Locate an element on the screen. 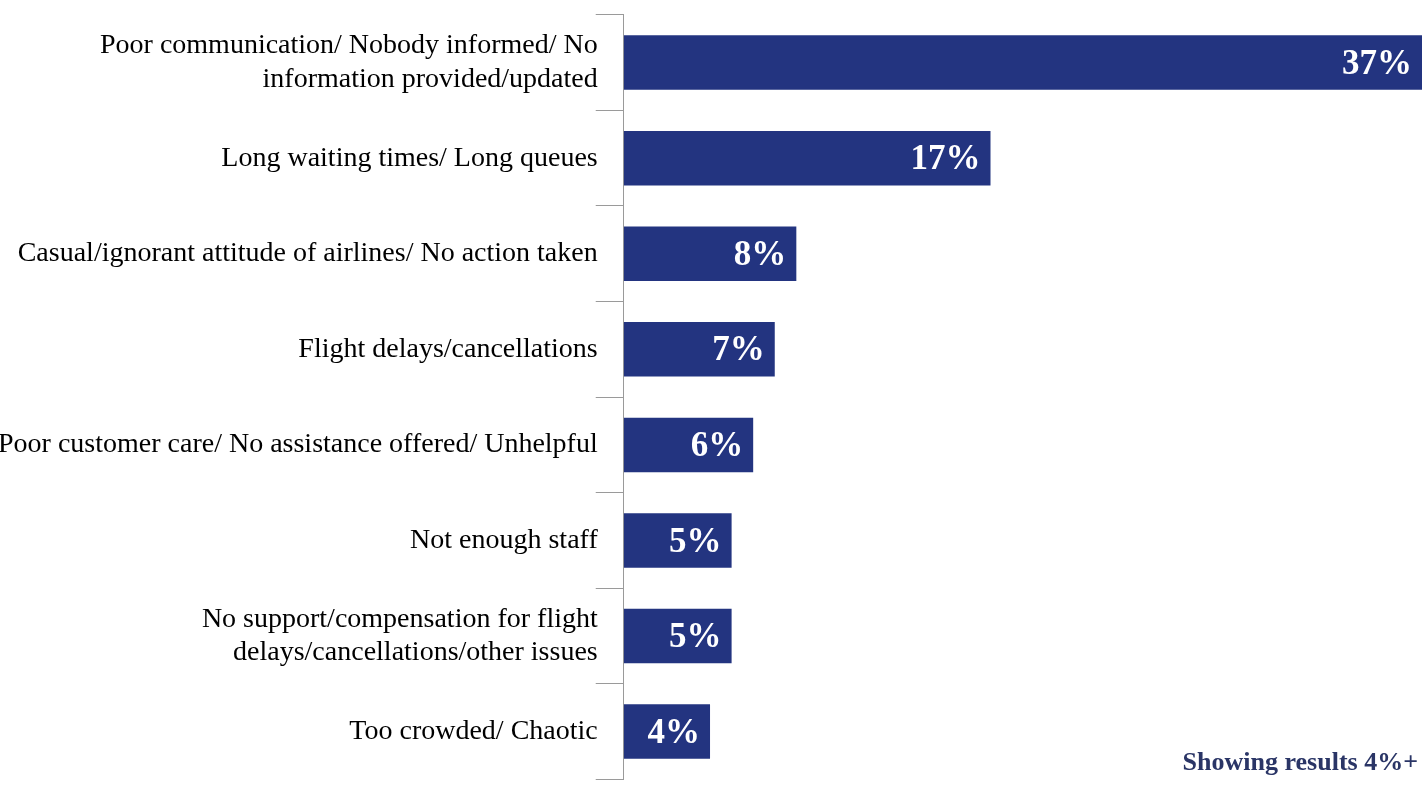 The image size is (1422, 811). y-tick-label: Too crowded/ Chaotic is located at coordinates (473, 729).